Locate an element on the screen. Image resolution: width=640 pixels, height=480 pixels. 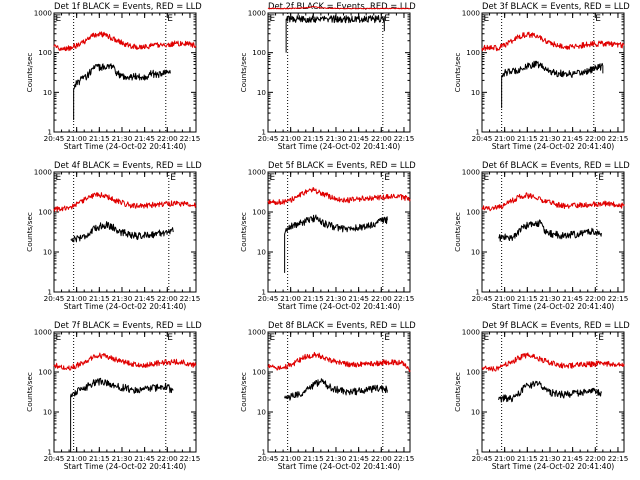
panel-title: Det 3f BLACK = Events, RED = LLD is located at coordinates (556, 6).